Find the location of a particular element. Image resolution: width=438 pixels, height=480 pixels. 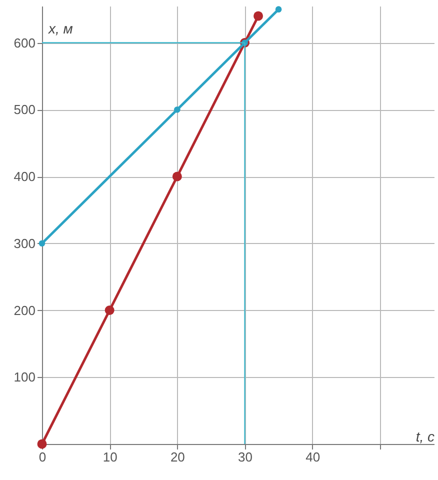

y-tick-label: 200 is located at coordinates (25, 310).